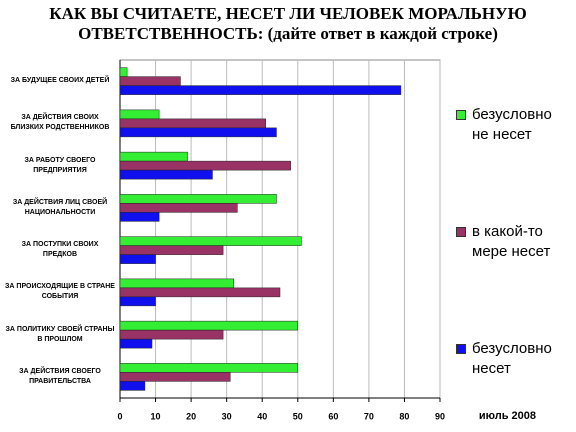 The width and height of the screenshot is (576, 432). I want to click on y-tick-label: ЗА ПРОИСХОДЯЩИЕ В СТРАНЕ СОБЫТИЯ, so click(60, 292).